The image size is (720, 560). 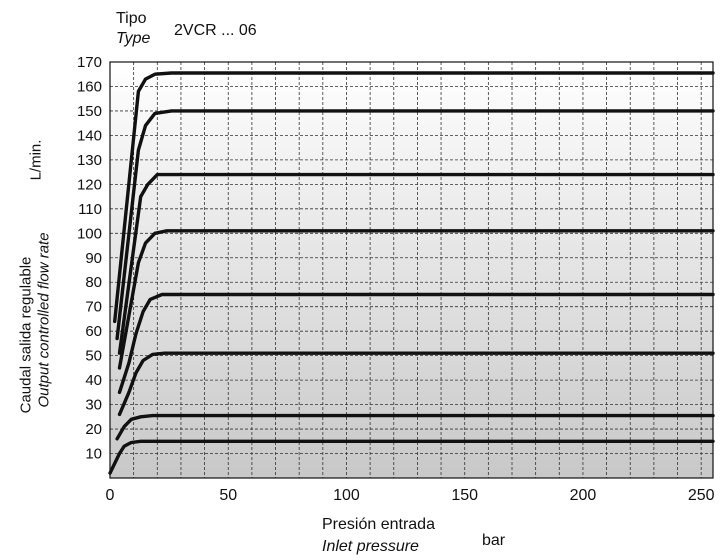 What do you see at coordinates (378, 524) in the screenshot?
I see `x-axis-label-es: Presión entrada` at bounding box center [378, 524].